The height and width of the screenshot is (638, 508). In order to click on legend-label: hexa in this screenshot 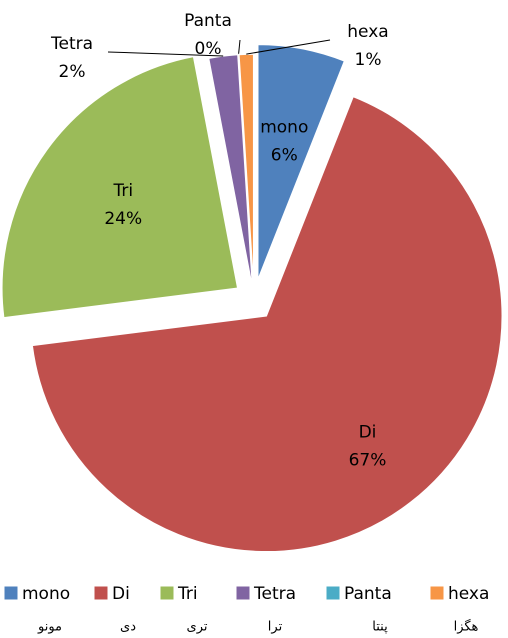, I will do `click(468, 594)`.